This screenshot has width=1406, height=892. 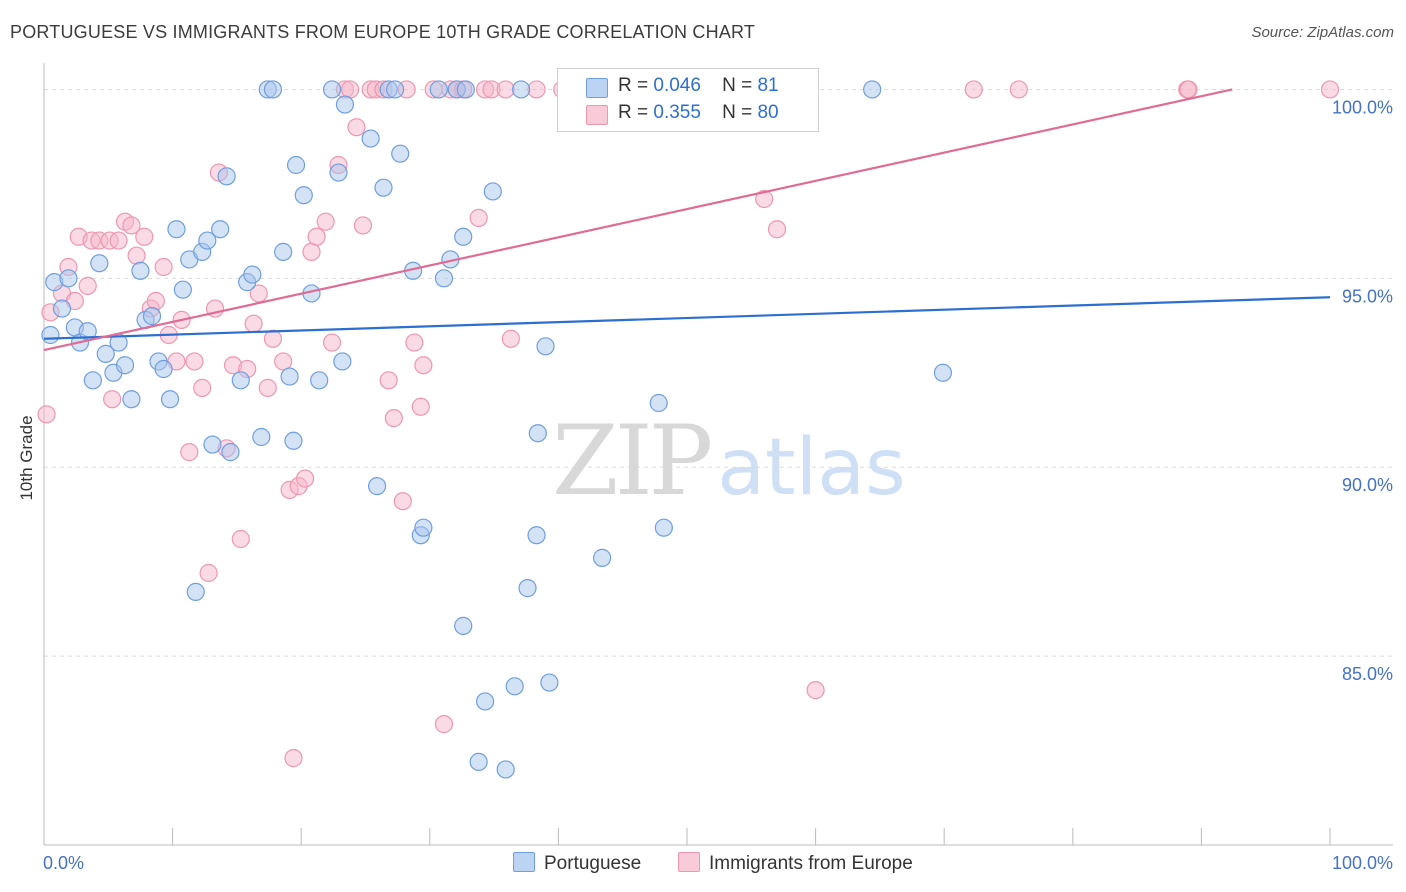 What do you see at coordinates (688, 100) in the screenshot?
I see `stats-legend: R = 0.046 N = 81 R = 0.355 N = 80` at bounding box center [688, 100].